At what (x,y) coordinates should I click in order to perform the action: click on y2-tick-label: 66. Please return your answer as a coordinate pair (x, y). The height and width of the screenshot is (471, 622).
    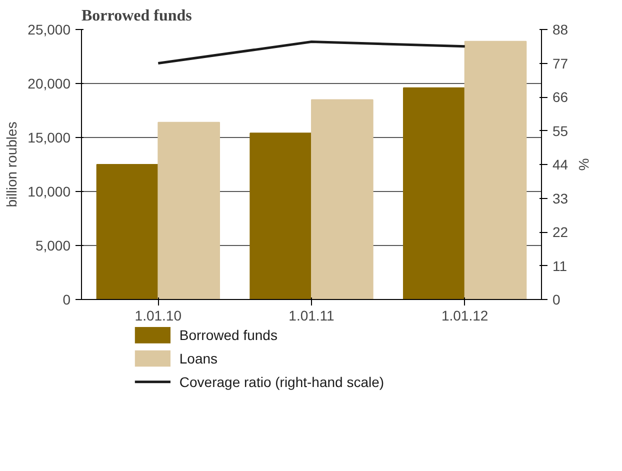
    Looking at the image, I should click on (560, 97).